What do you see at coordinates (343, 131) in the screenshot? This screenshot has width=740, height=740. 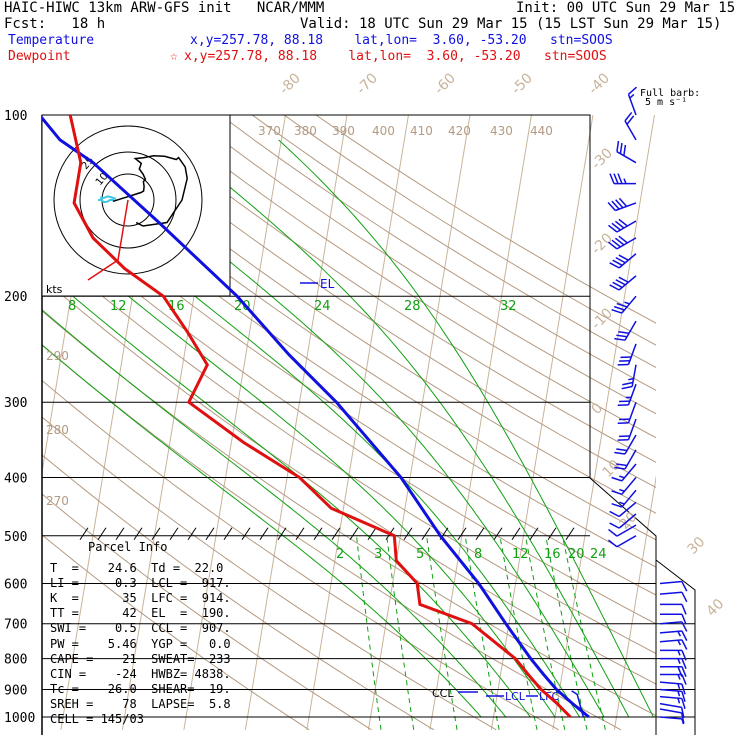 I see `theta-label: 390` at bounding box center [343, 131].